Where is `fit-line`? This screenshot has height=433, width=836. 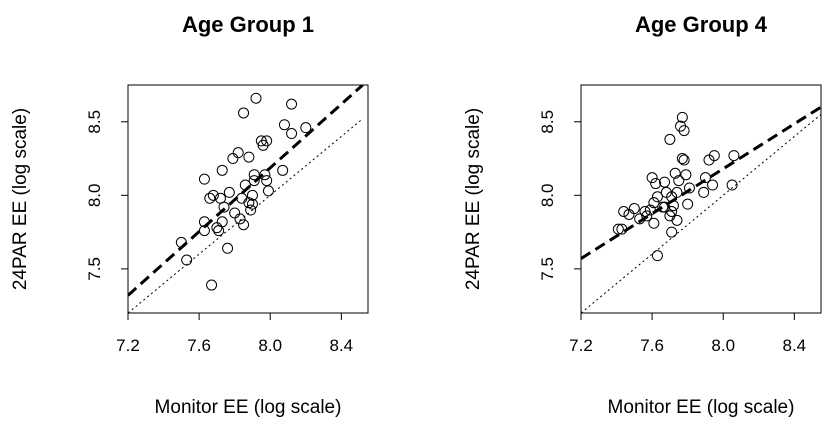 fit-line is located at coordinates (701, 182).